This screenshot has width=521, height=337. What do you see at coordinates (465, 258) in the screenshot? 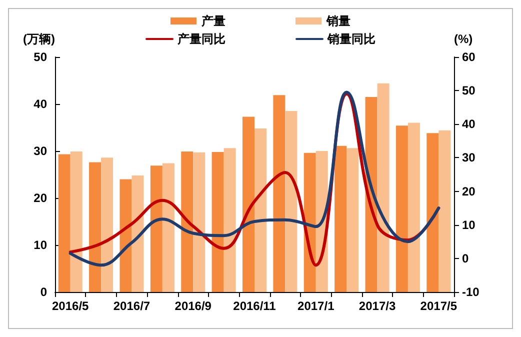
I see `y2-tick-label: 0` at bounding box center [465, 258].